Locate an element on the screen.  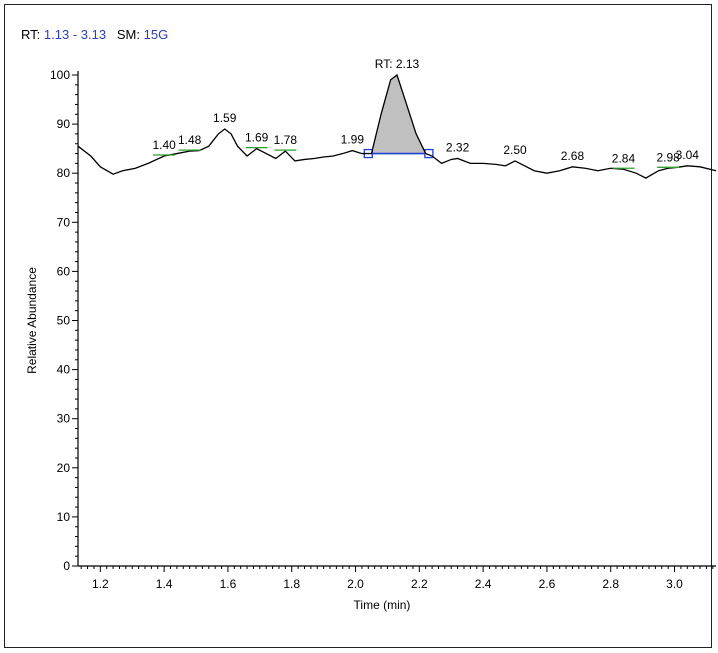
peak-label: 1.99 is located at coordinates (353, 140).